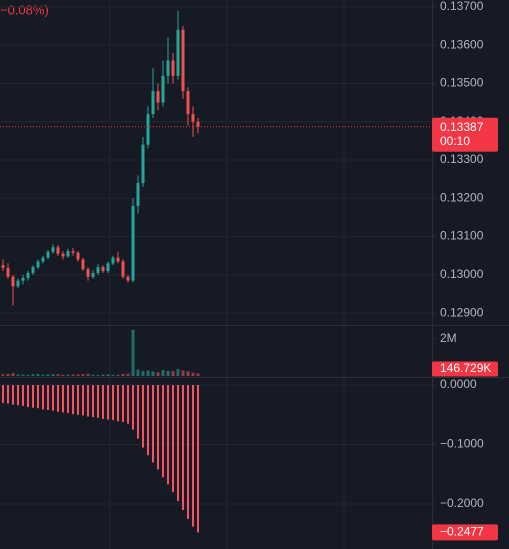  I want to click on indicator-label-box, so click(465, 532).